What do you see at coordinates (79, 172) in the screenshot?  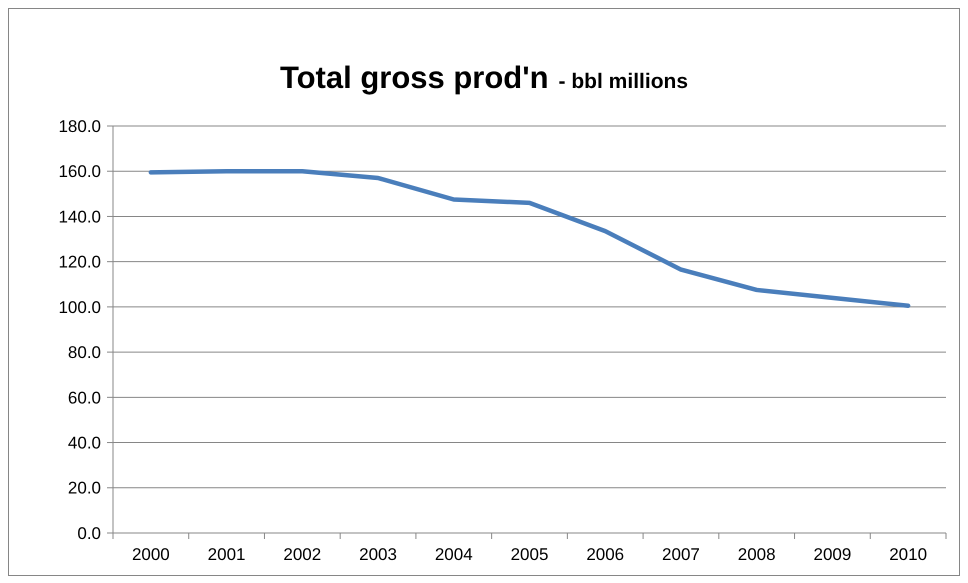 I see `y-tick-label: 160.0` at bounding box center [79, 172].